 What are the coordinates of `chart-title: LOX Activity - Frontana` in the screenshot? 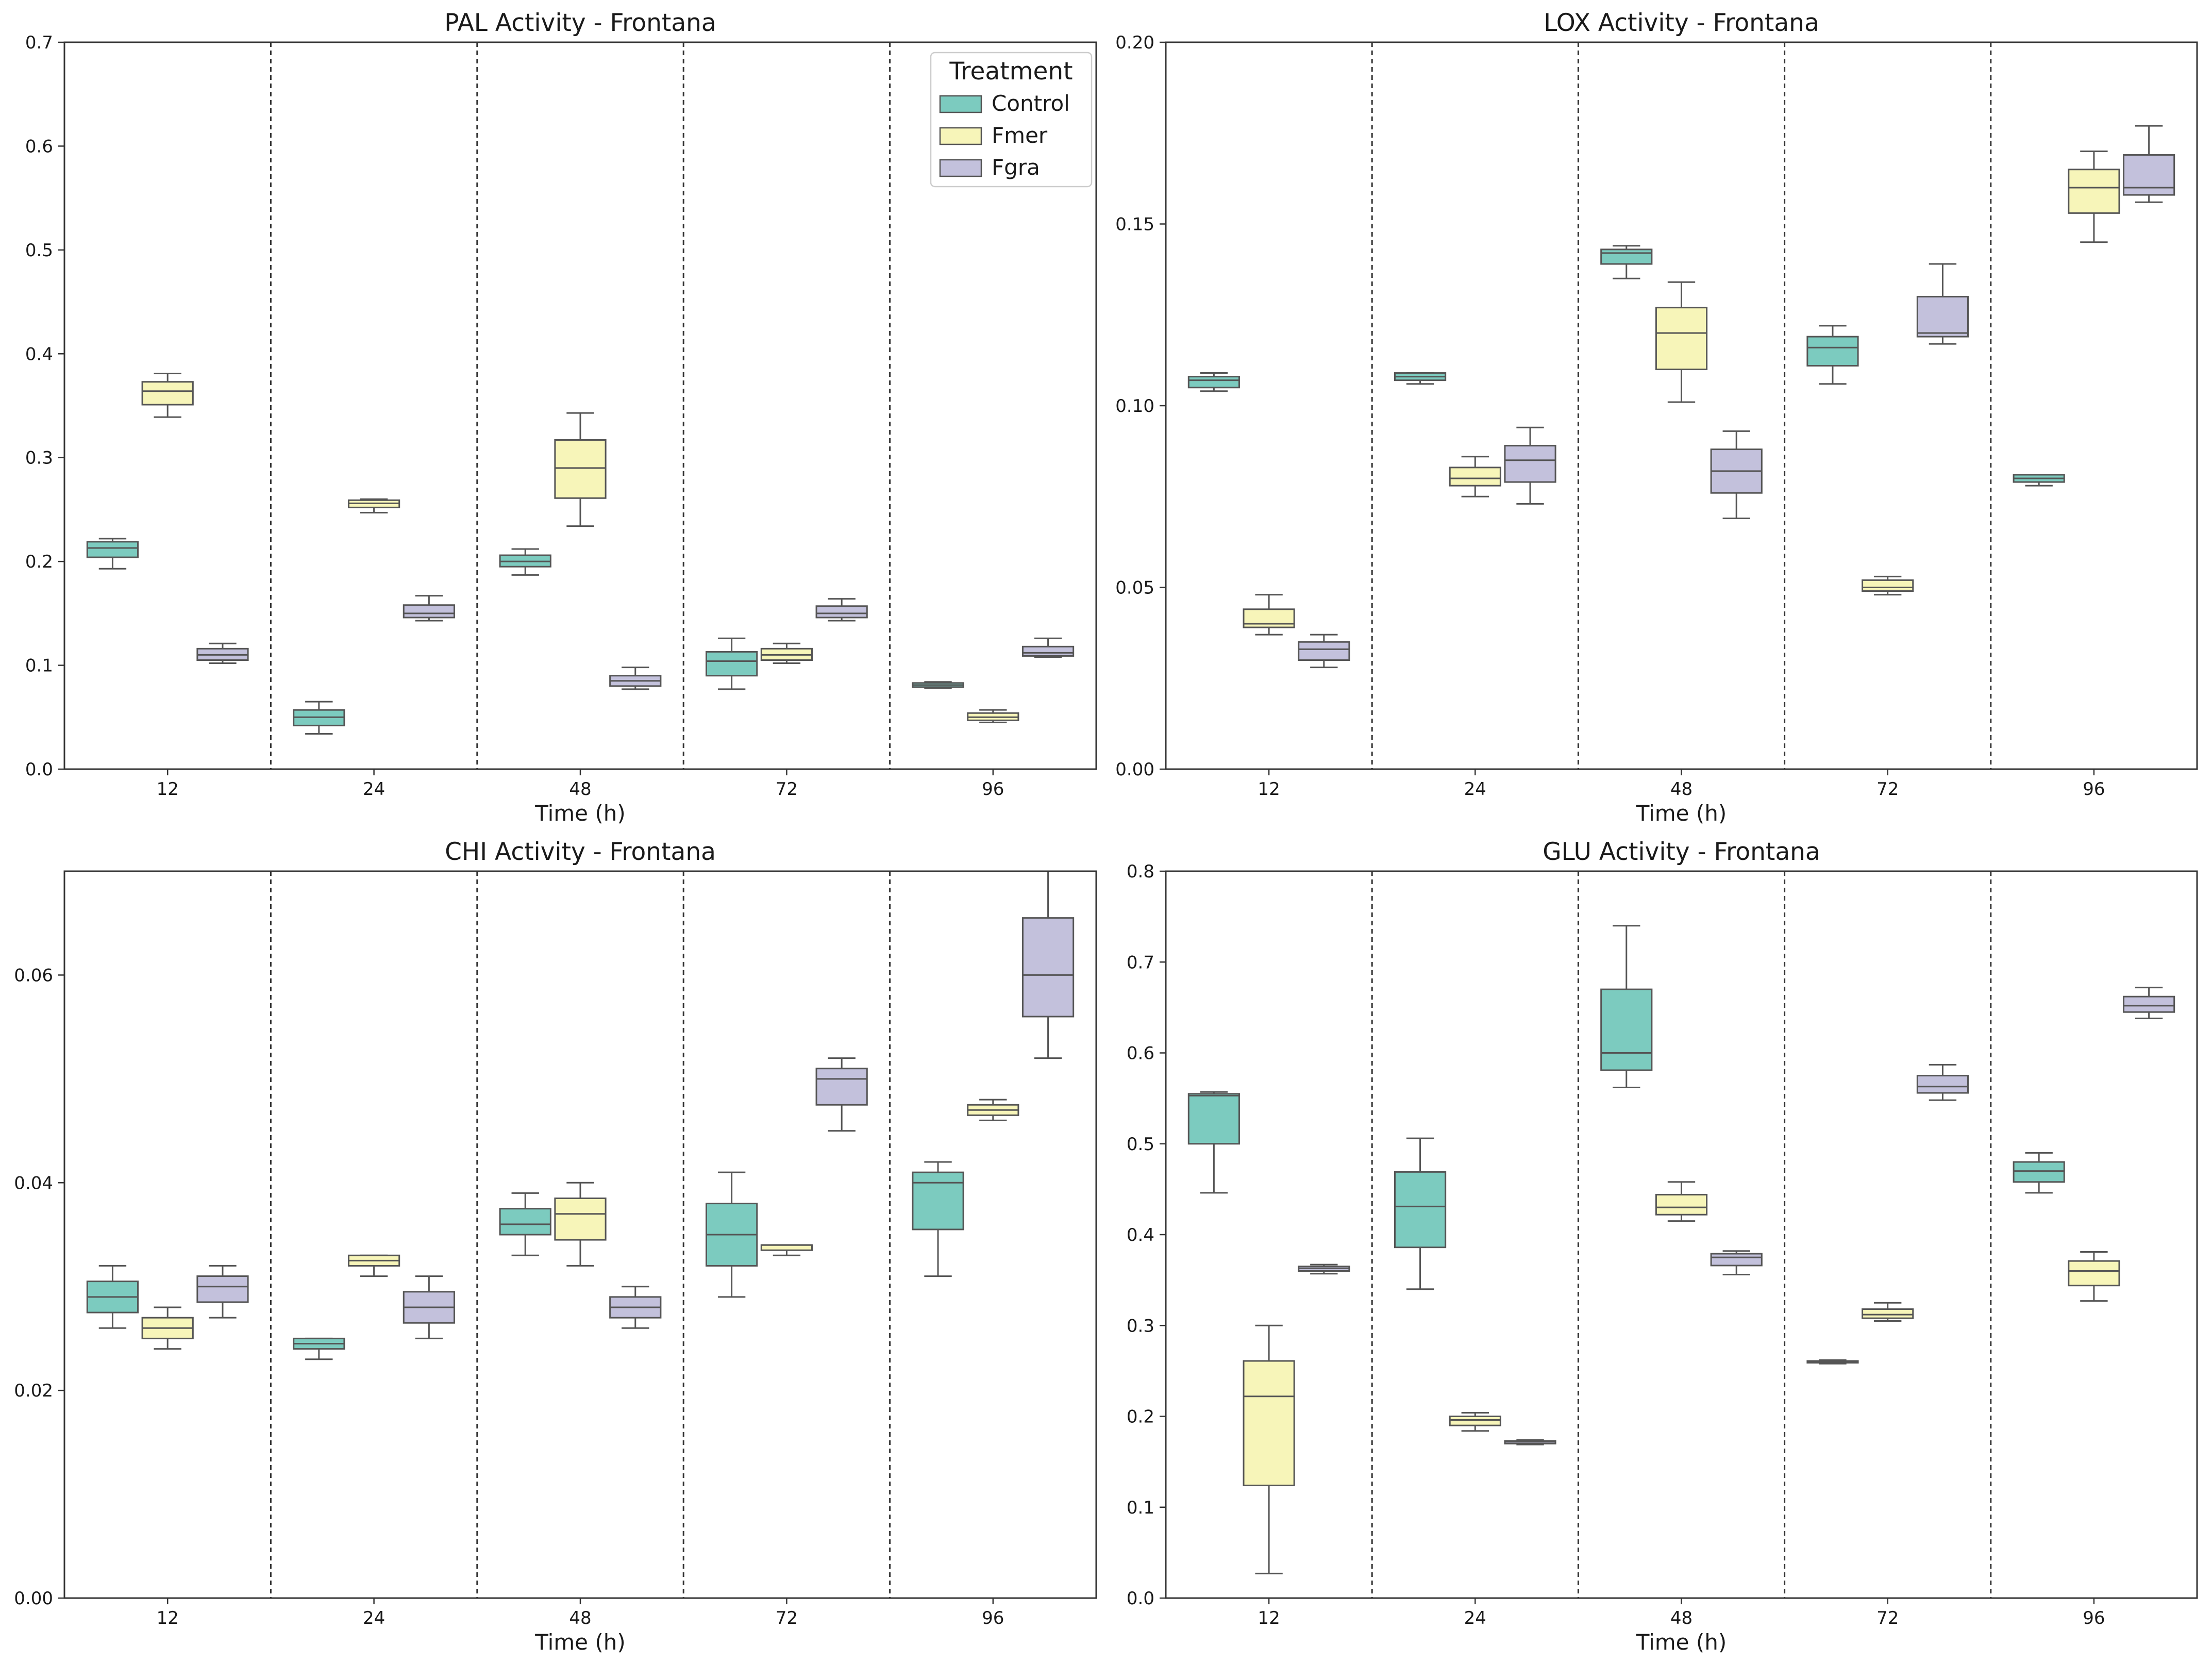 It's located at (1681, 23).